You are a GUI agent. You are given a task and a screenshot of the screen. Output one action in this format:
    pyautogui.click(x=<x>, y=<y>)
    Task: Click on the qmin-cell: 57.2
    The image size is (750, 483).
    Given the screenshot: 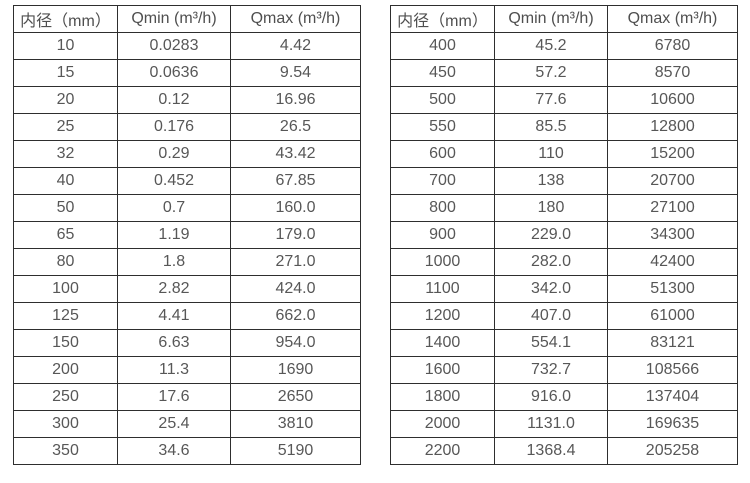 What is the action you would take?
    pyautogui.click(x=551, y=73)
    